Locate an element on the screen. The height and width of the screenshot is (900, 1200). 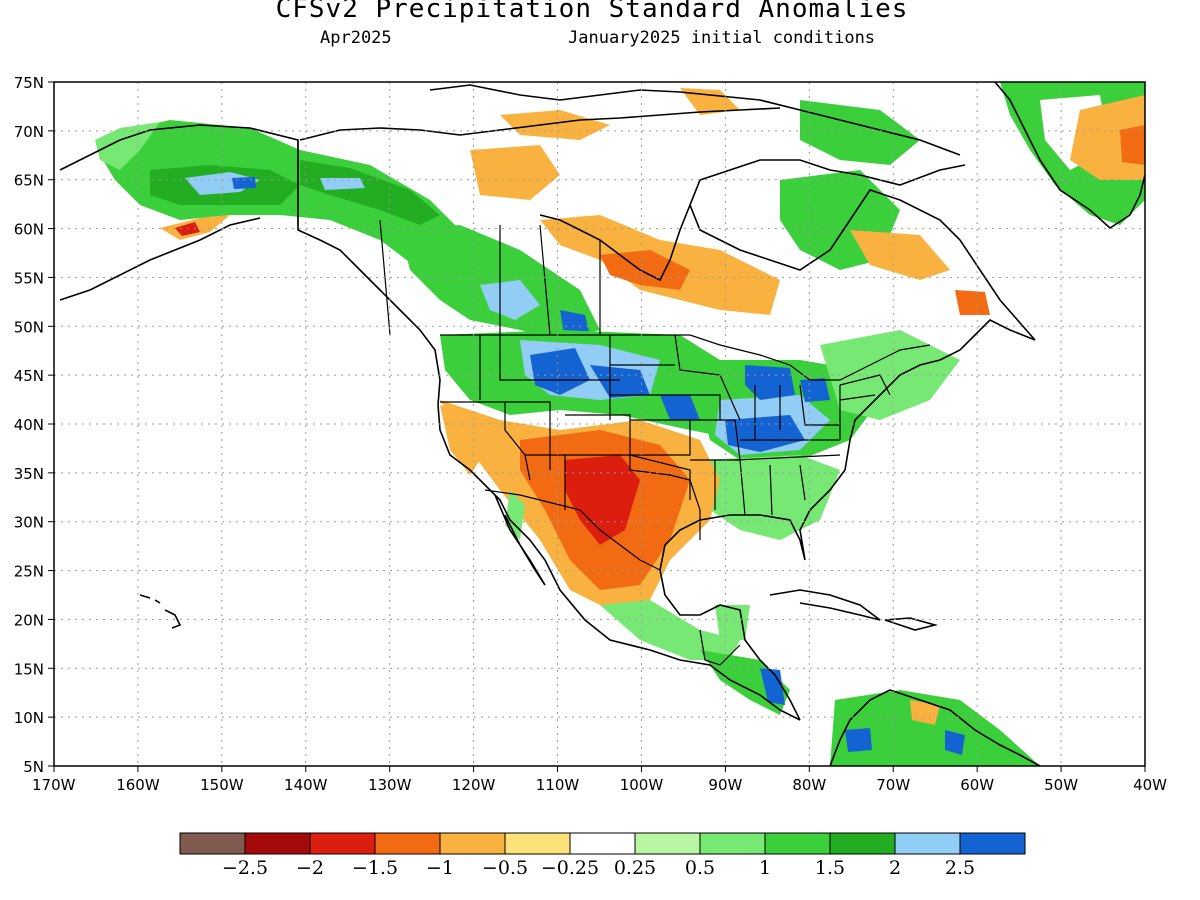
lon-tick-label: 100W is located at coordinates (642, 785).